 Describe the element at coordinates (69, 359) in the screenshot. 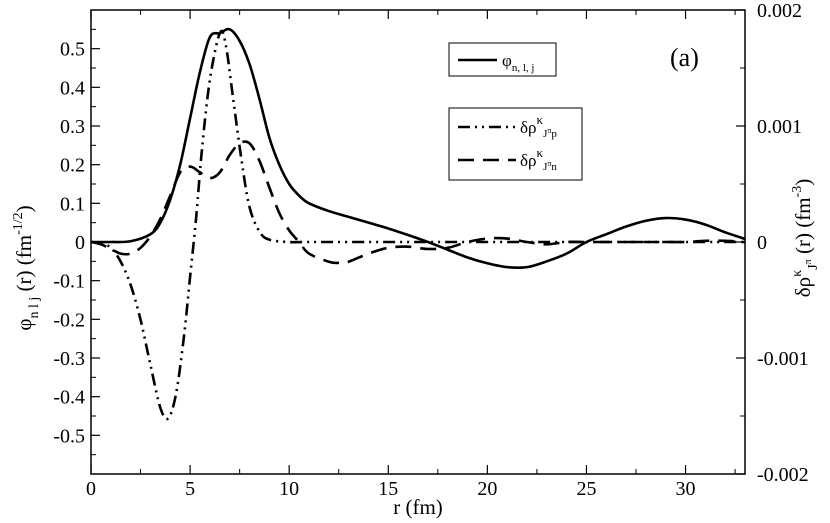

I see `y-left-tick-label: -0.3` at that location.